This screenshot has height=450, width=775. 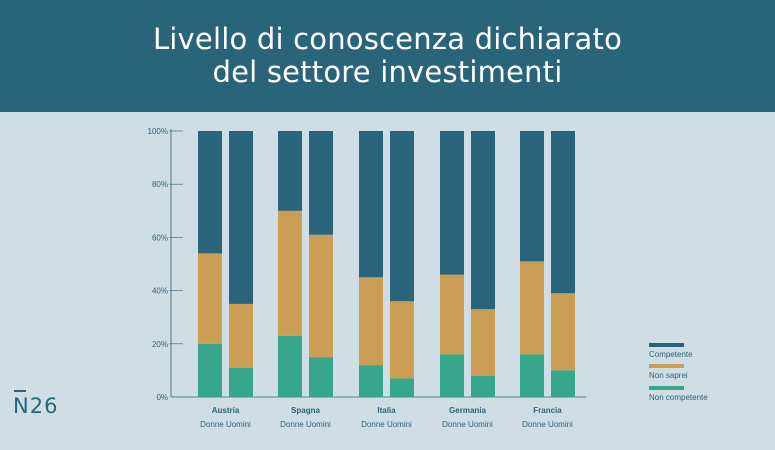 I want to click on x-country-label: Francia, so click(x=547, y=410).